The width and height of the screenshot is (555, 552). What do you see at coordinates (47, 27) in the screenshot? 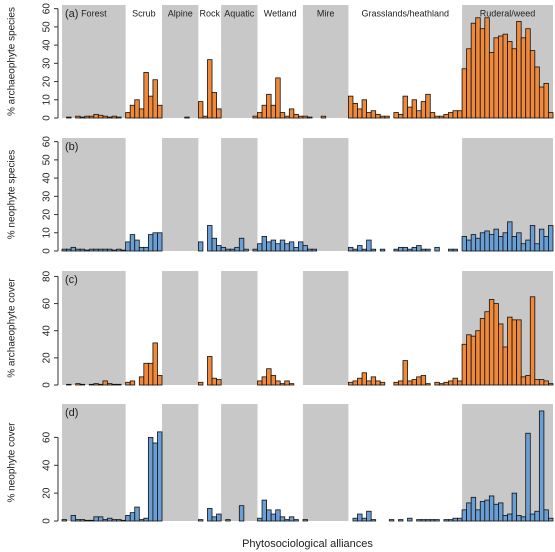
I see `y-tick-label: 50` at bounding box center [47, 27].